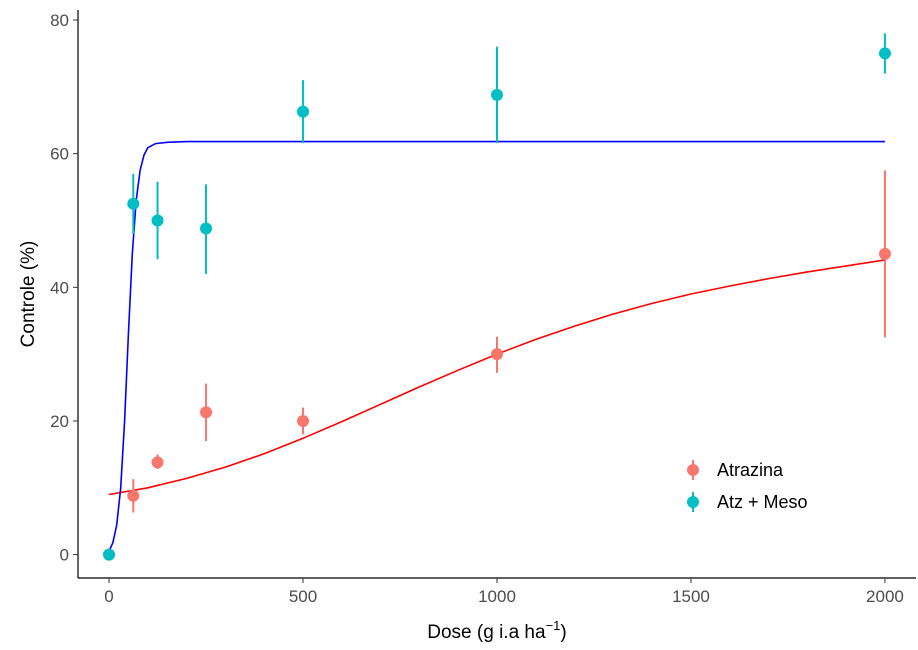 This screenshot has width=918, height=650. Describe the element at coordinates (59, 287) in the screenshot. I see `y-tick-label: 40` at that location.